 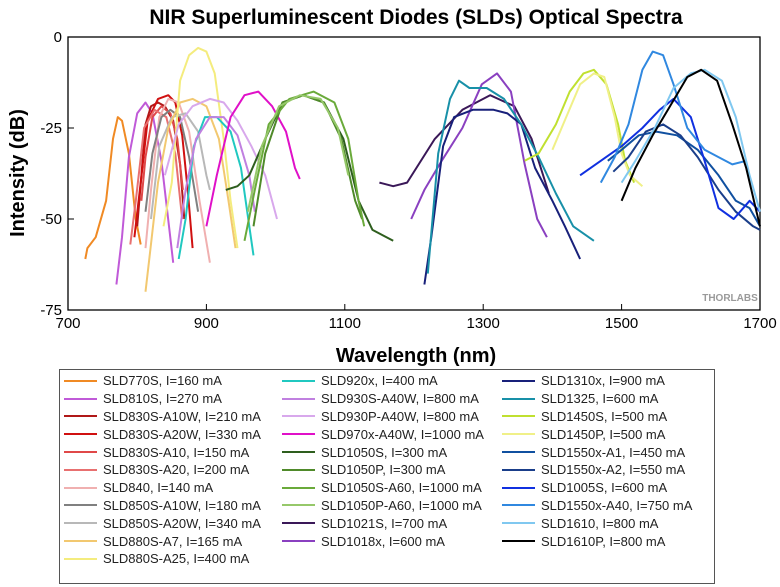 I want to click on x-axis: 700 900 1100 1300 1500 1700, so click(x=416, y=318).